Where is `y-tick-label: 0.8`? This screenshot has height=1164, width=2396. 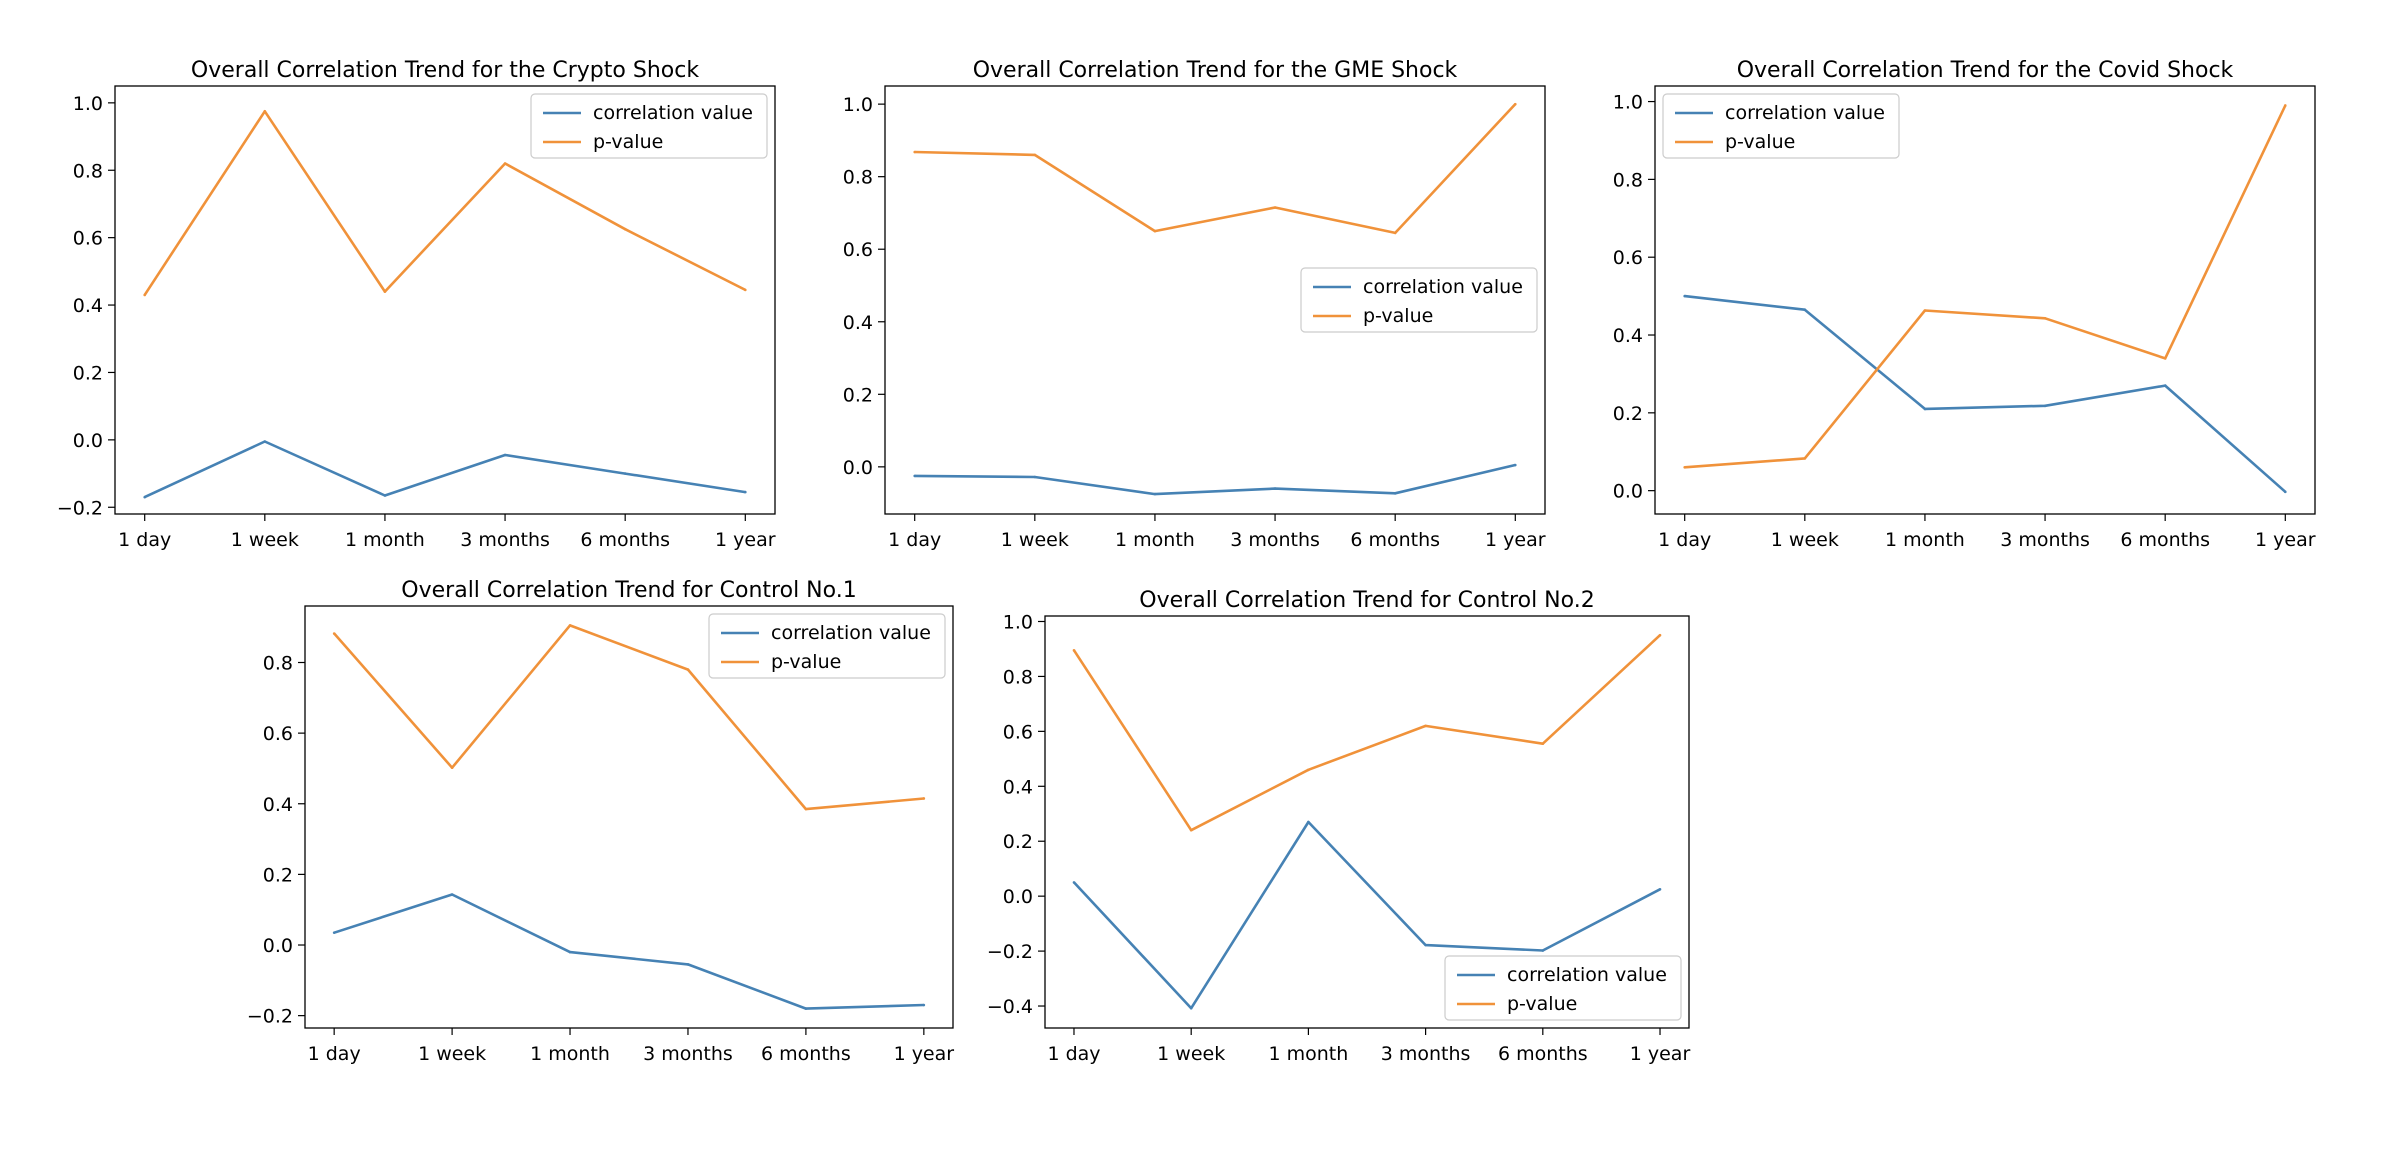 y-tick-label: 0.8 is located at coordinates (1018, 677).